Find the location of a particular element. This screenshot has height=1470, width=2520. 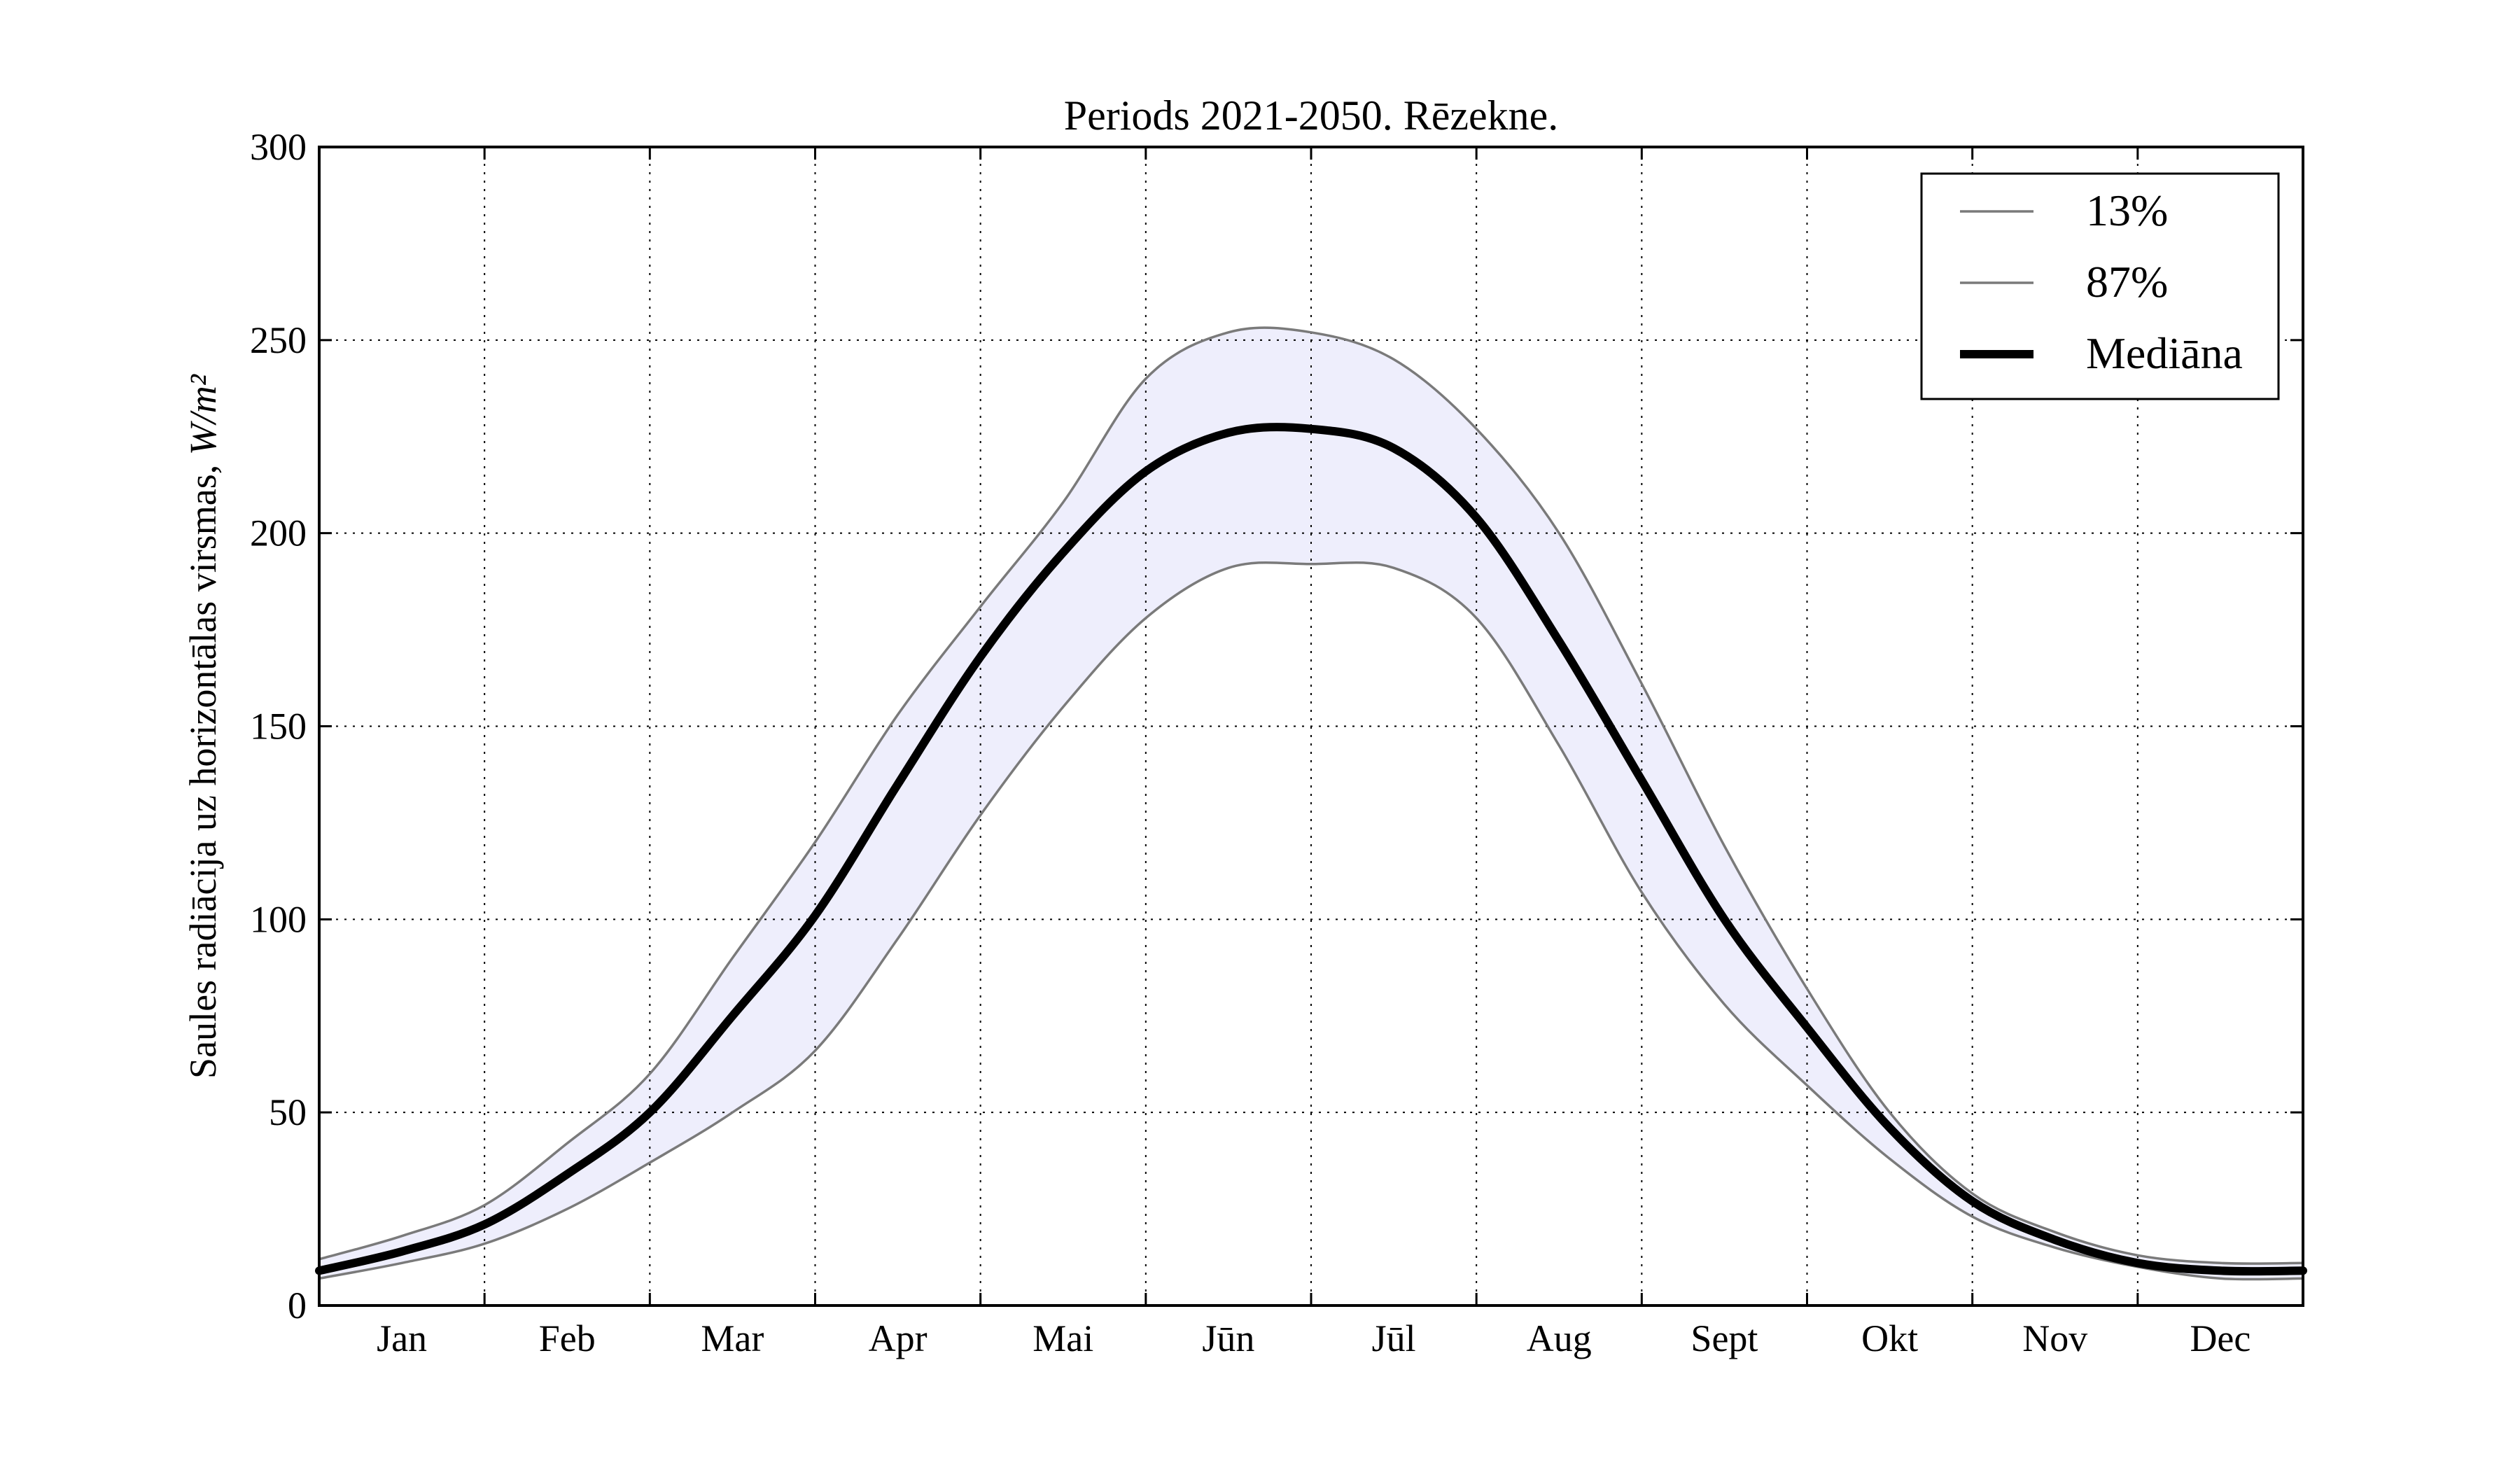

y-tick-label: 100 is located at coordinates (278, 919).